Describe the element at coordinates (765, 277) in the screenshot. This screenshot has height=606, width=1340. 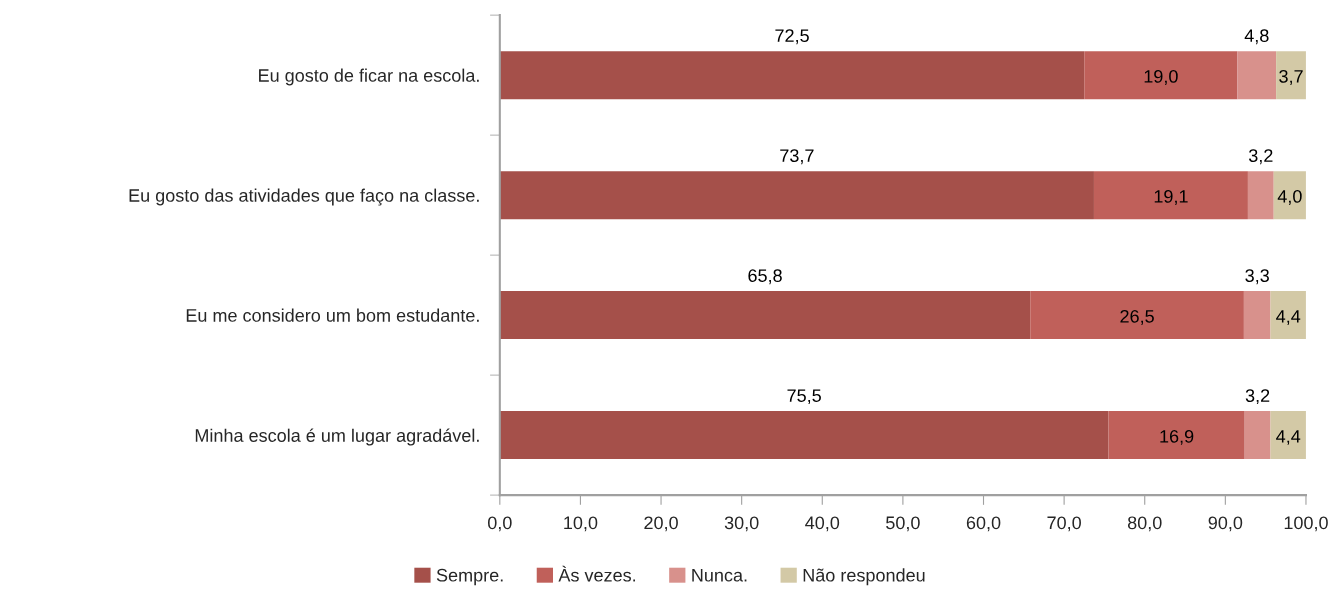
I see `data-label: 65,8` at that location.